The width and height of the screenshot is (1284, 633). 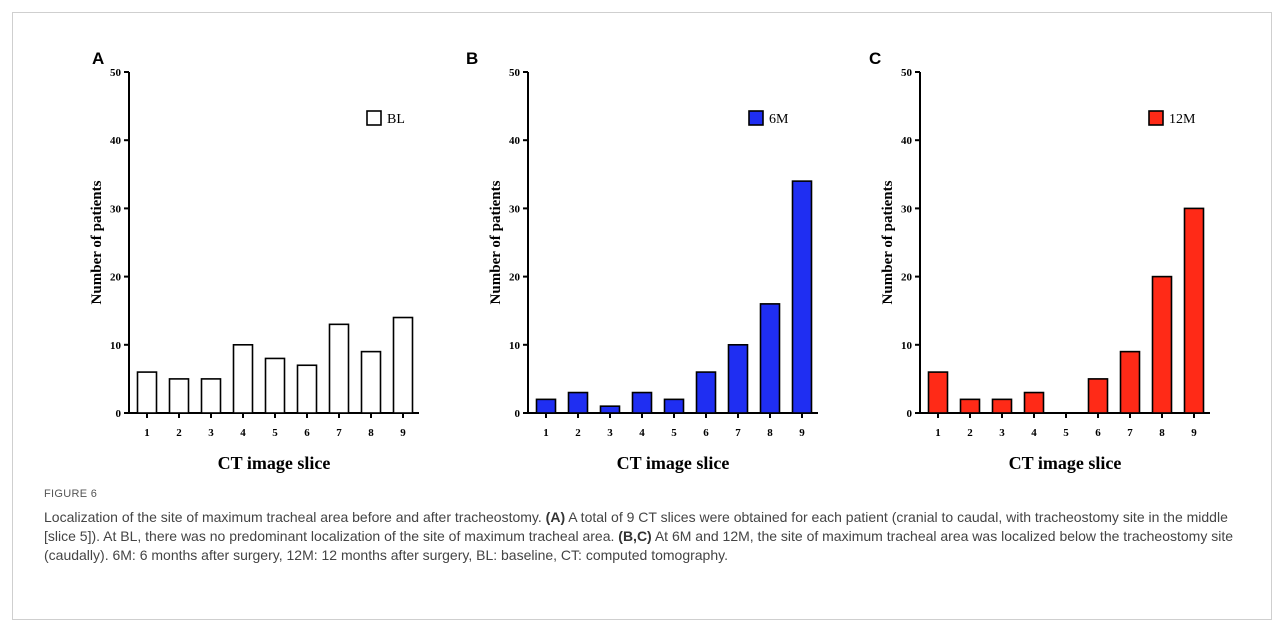 What do you see at coordinates (396, 119) in the screenshot?
I see `legend-label: BL` at bounding box center [396, 119].